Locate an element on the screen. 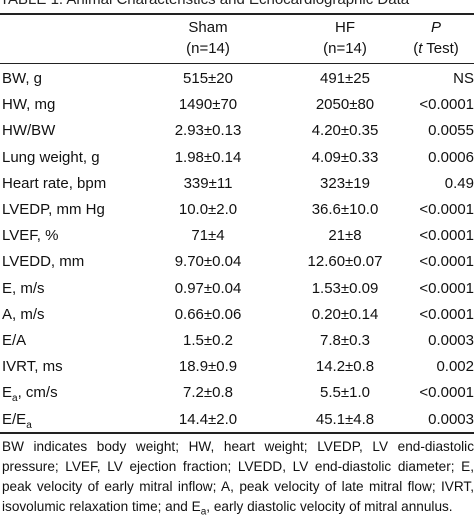 This screenshot has height=519, width=474. table-top-rule is located at coordinates (237, 14).